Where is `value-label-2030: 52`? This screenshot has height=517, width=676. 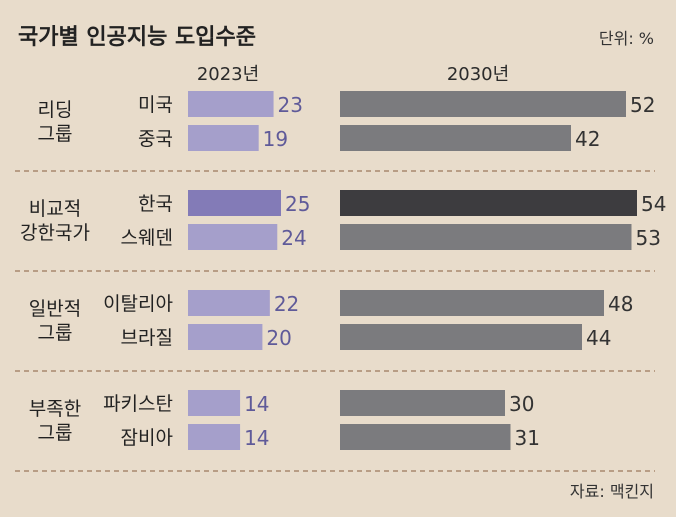 value-label-2030: 52 is located at coordinates (642, 105).